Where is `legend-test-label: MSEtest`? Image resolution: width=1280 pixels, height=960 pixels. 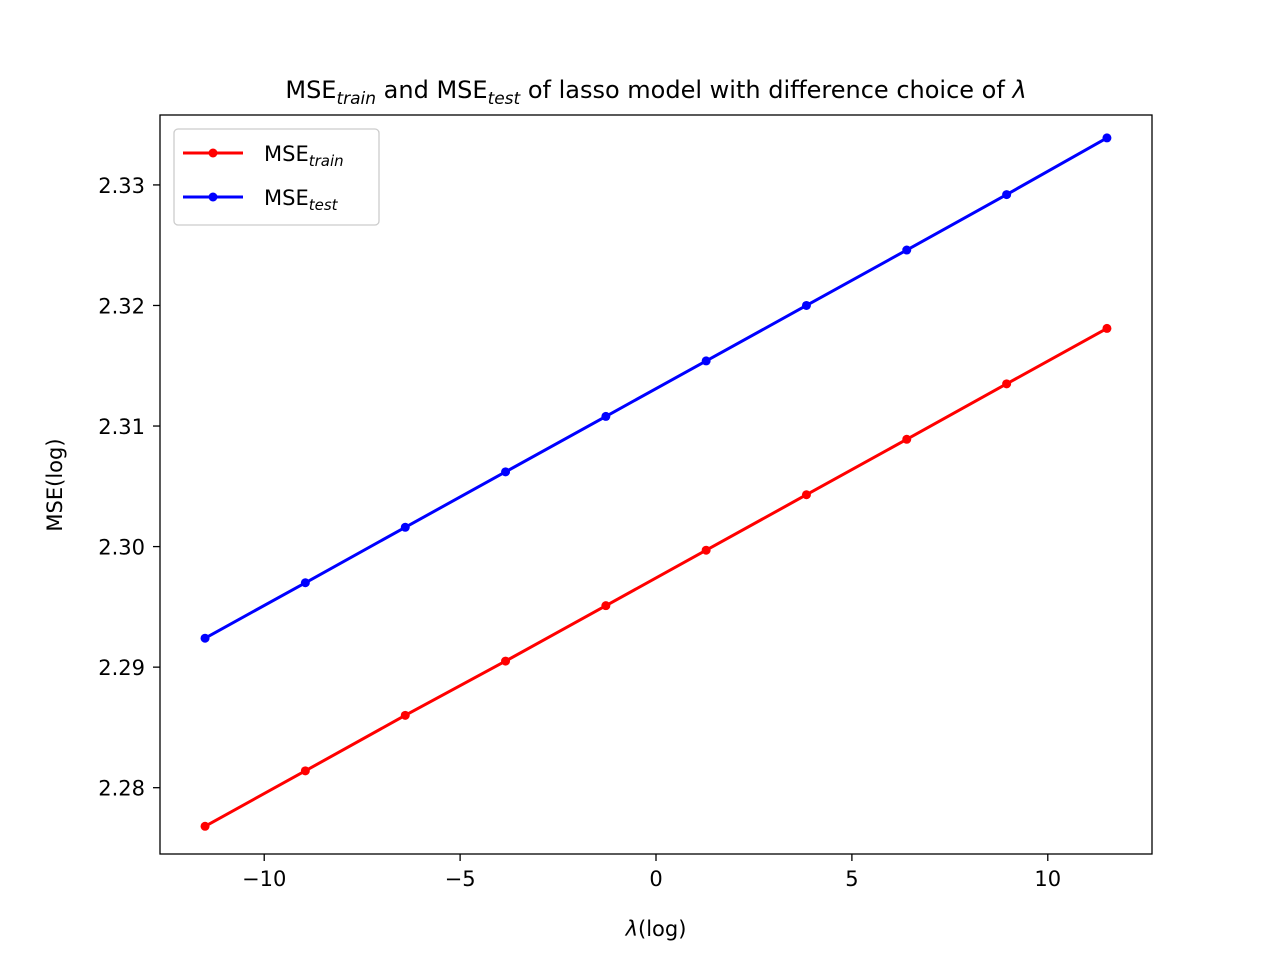 legend-test-label: MSEtest is located at coordinates (301, 200).